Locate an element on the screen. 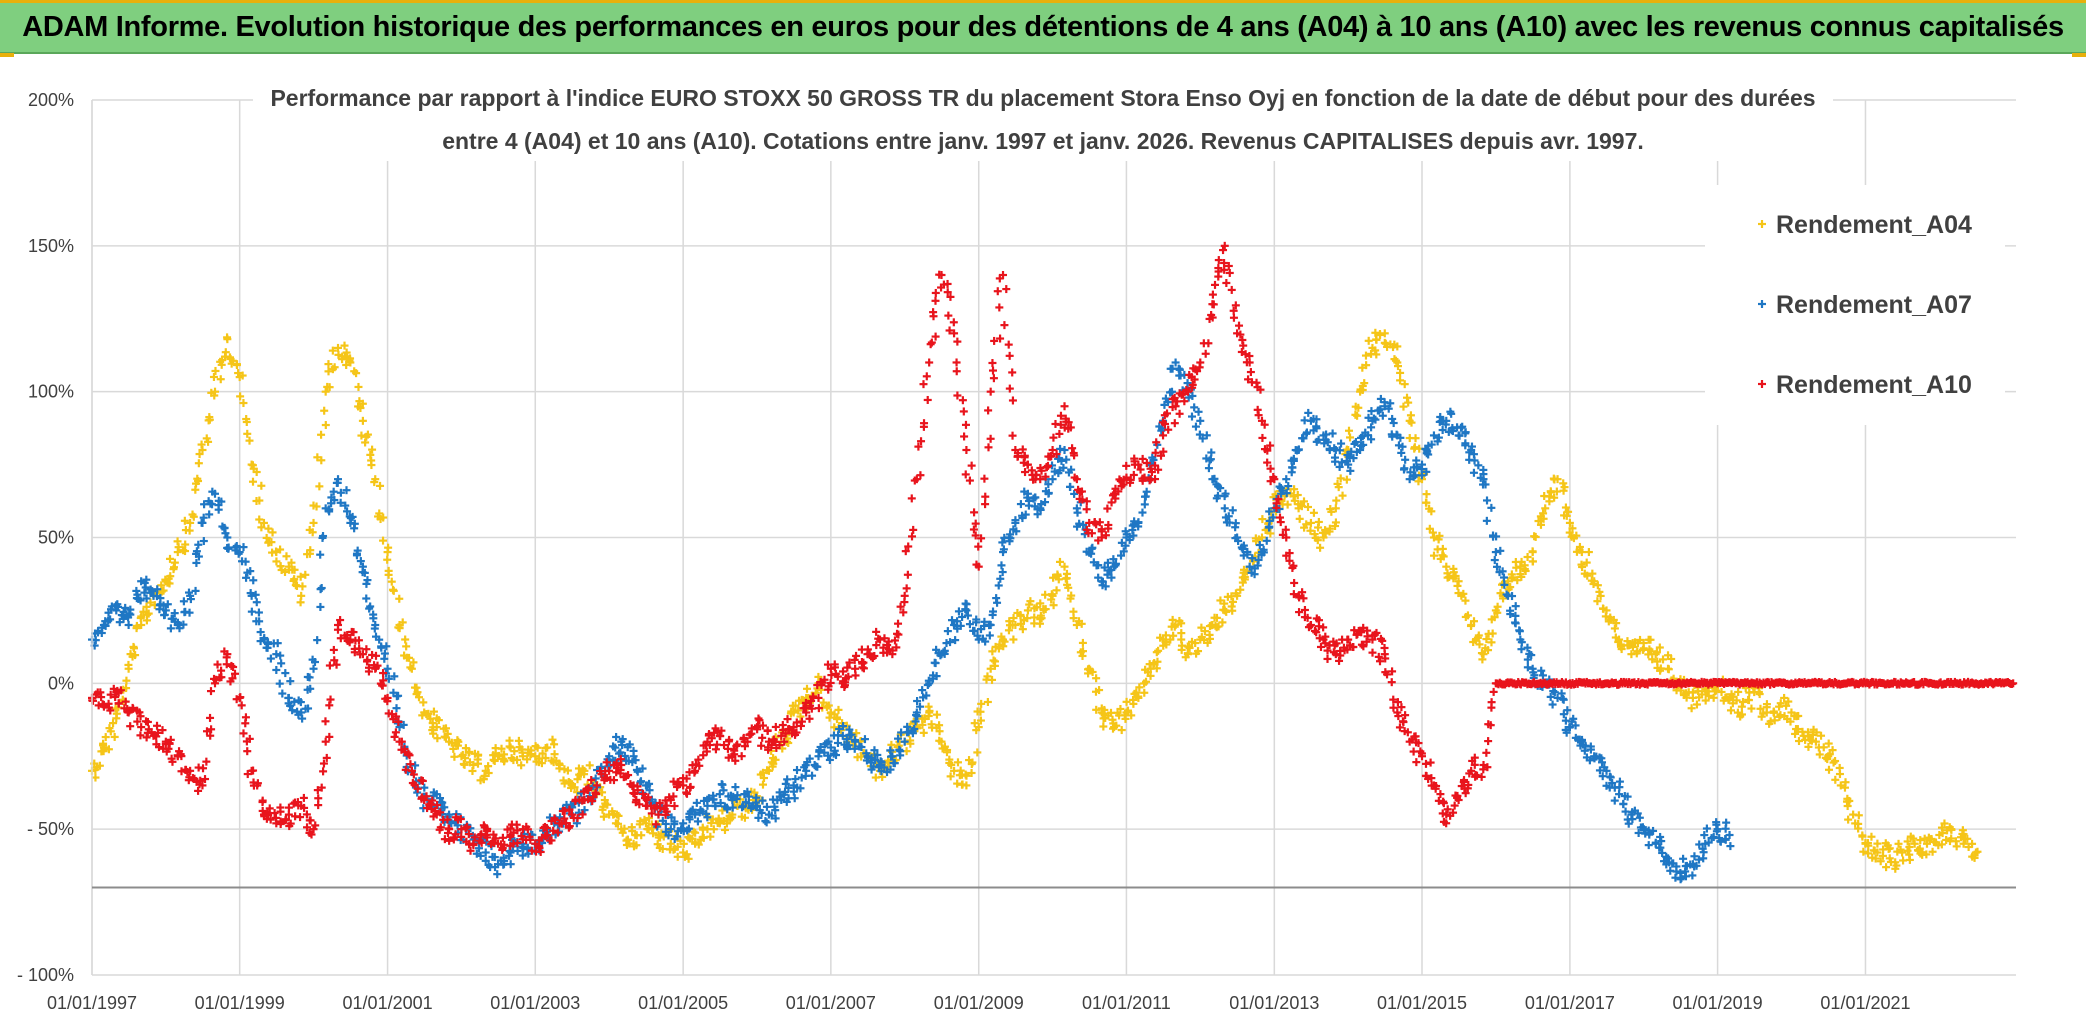  x-tick-label: 01/01/2005 is located at coordinates (683, 1003).